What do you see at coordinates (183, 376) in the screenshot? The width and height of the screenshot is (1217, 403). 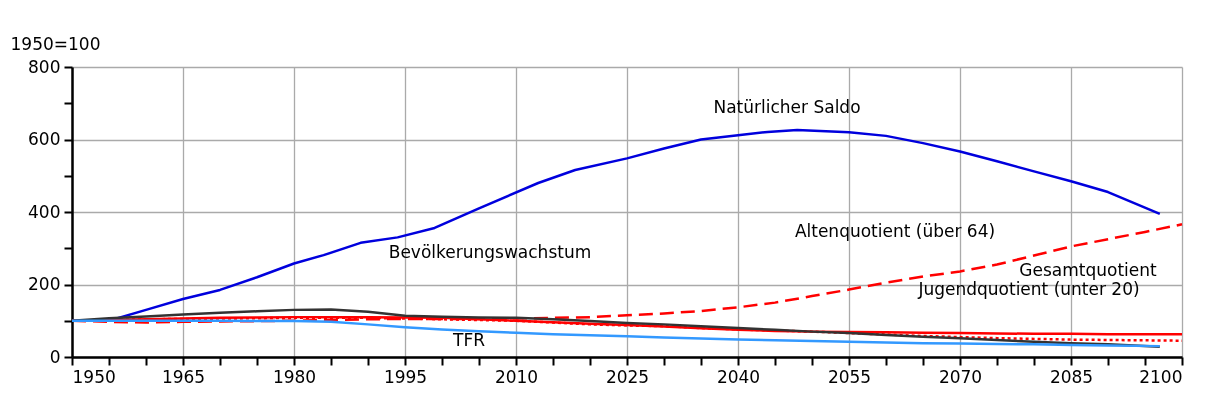 I see `x-tick-label: 1965` at bounding box center [183, 376].